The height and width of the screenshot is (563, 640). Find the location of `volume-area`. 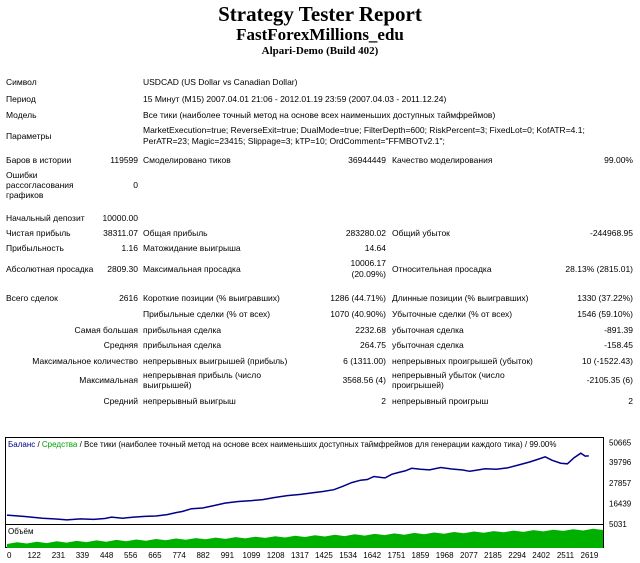

volume-area is located at coordinates (305, 538).